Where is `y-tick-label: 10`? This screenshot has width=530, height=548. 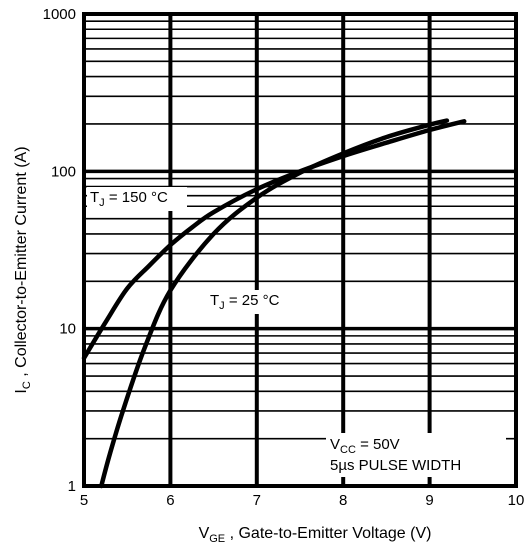
y-tick-label: 10 is located at coordinates (67, 329).